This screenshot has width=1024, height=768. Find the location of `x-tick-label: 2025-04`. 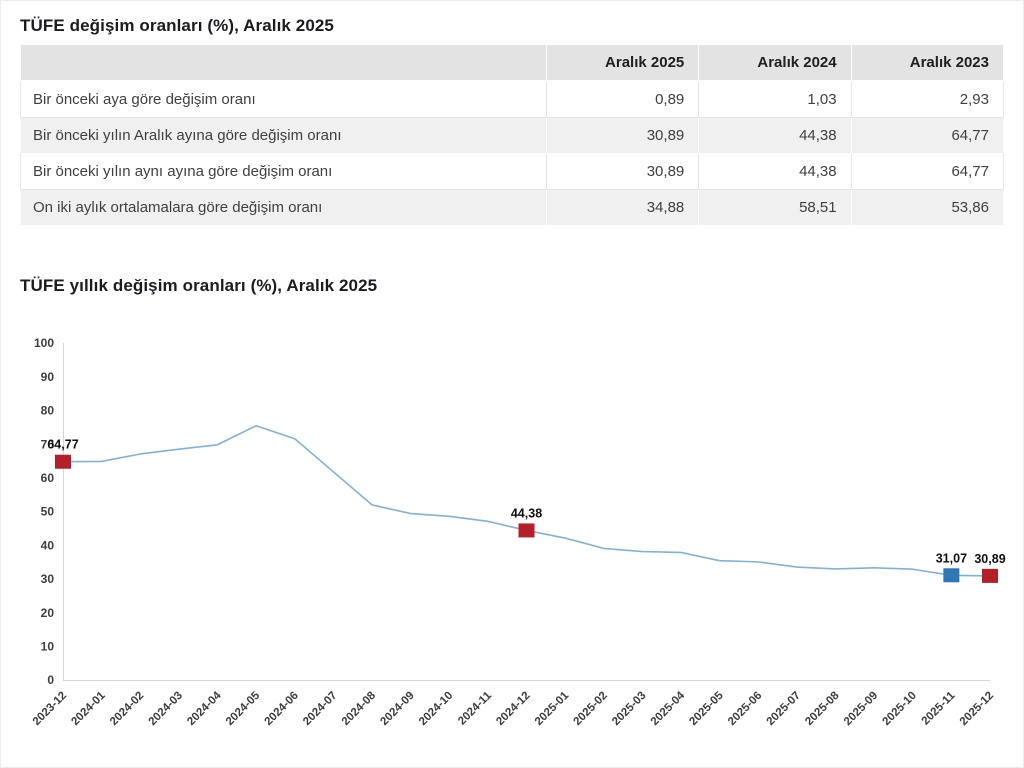

x-tick-label: 2025-04 is located at coordinates (668, 708).